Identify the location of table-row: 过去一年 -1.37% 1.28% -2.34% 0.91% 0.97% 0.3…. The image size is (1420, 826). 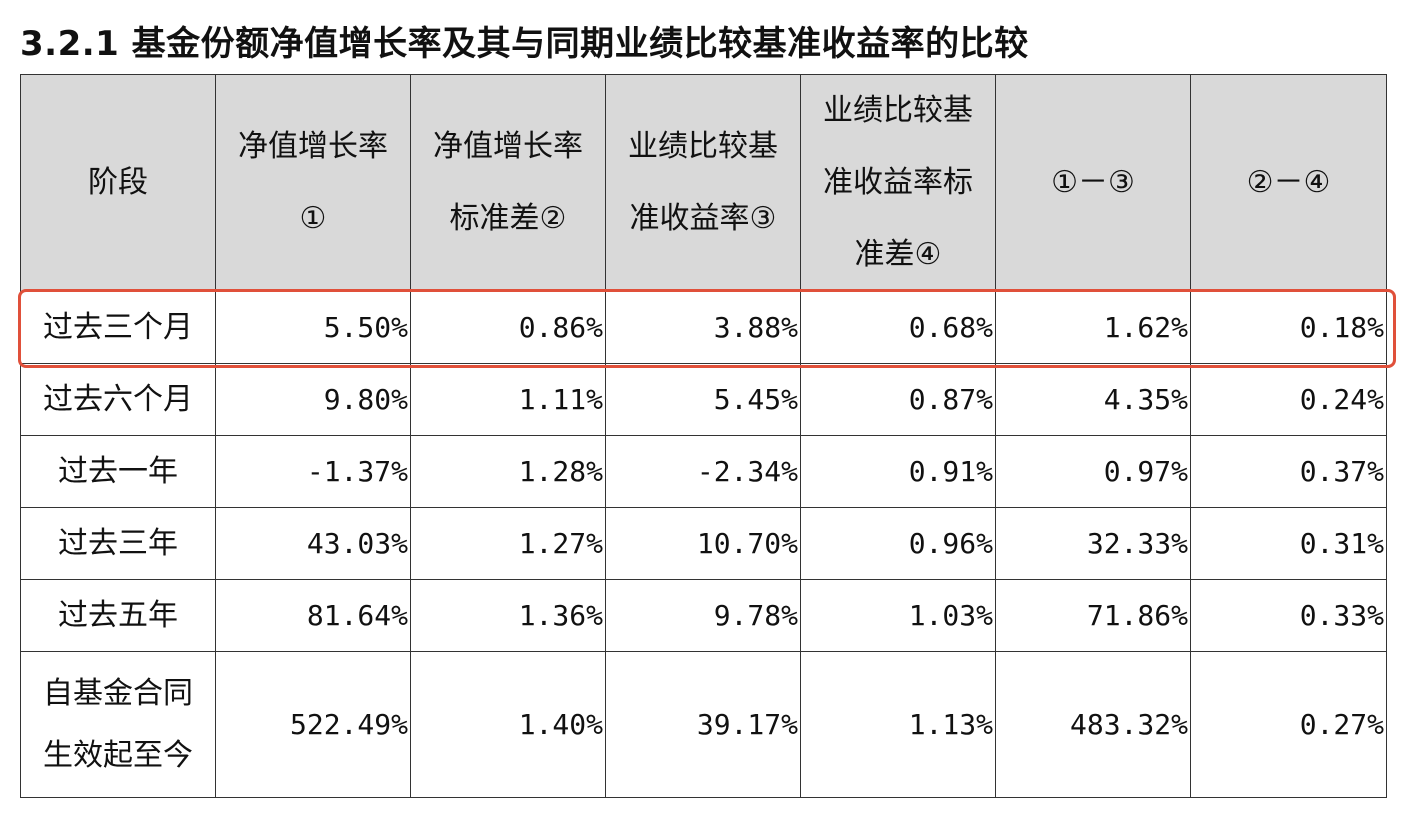
(703, 471).